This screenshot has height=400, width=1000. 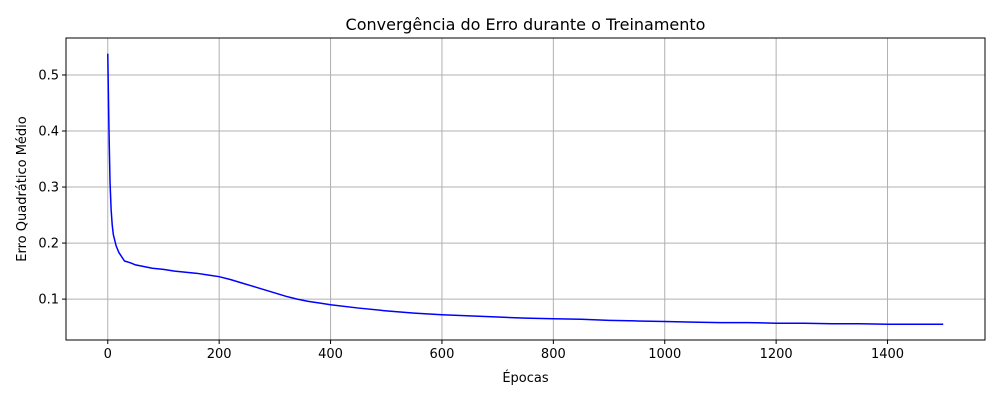 I want to click on y-tick-label: 0.5, so click(x=48, y=75).